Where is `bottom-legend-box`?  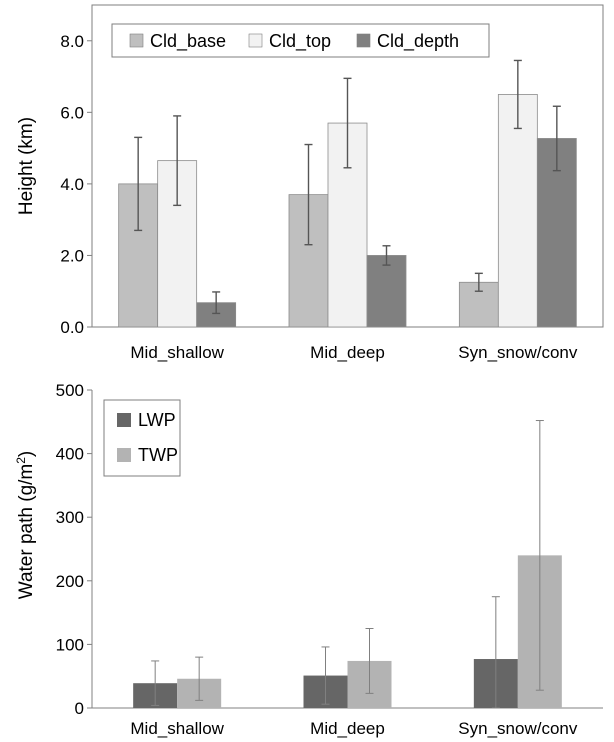 bottom-legend-box is located at coordinates (142, 438).